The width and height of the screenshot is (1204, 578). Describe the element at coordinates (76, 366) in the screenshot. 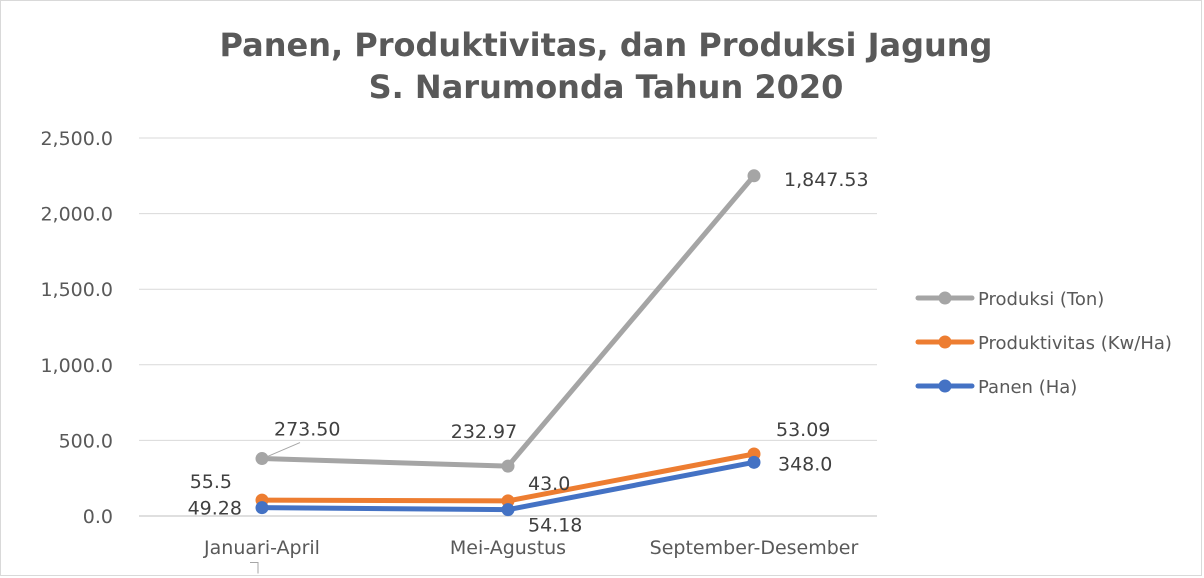

I see `y-tick-label: 1,000.0` at that location.